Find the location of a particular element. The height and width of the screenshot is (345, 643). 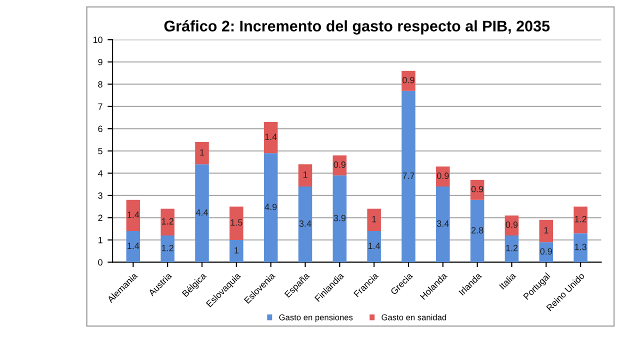

data-label: 4.9 is located at coordinates (270, 207).